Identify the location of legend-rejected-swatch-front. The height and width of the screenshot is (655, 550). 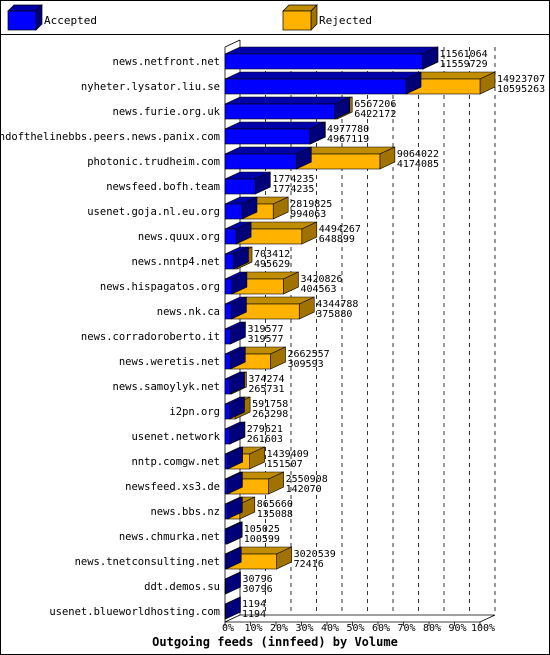
(297, 20).